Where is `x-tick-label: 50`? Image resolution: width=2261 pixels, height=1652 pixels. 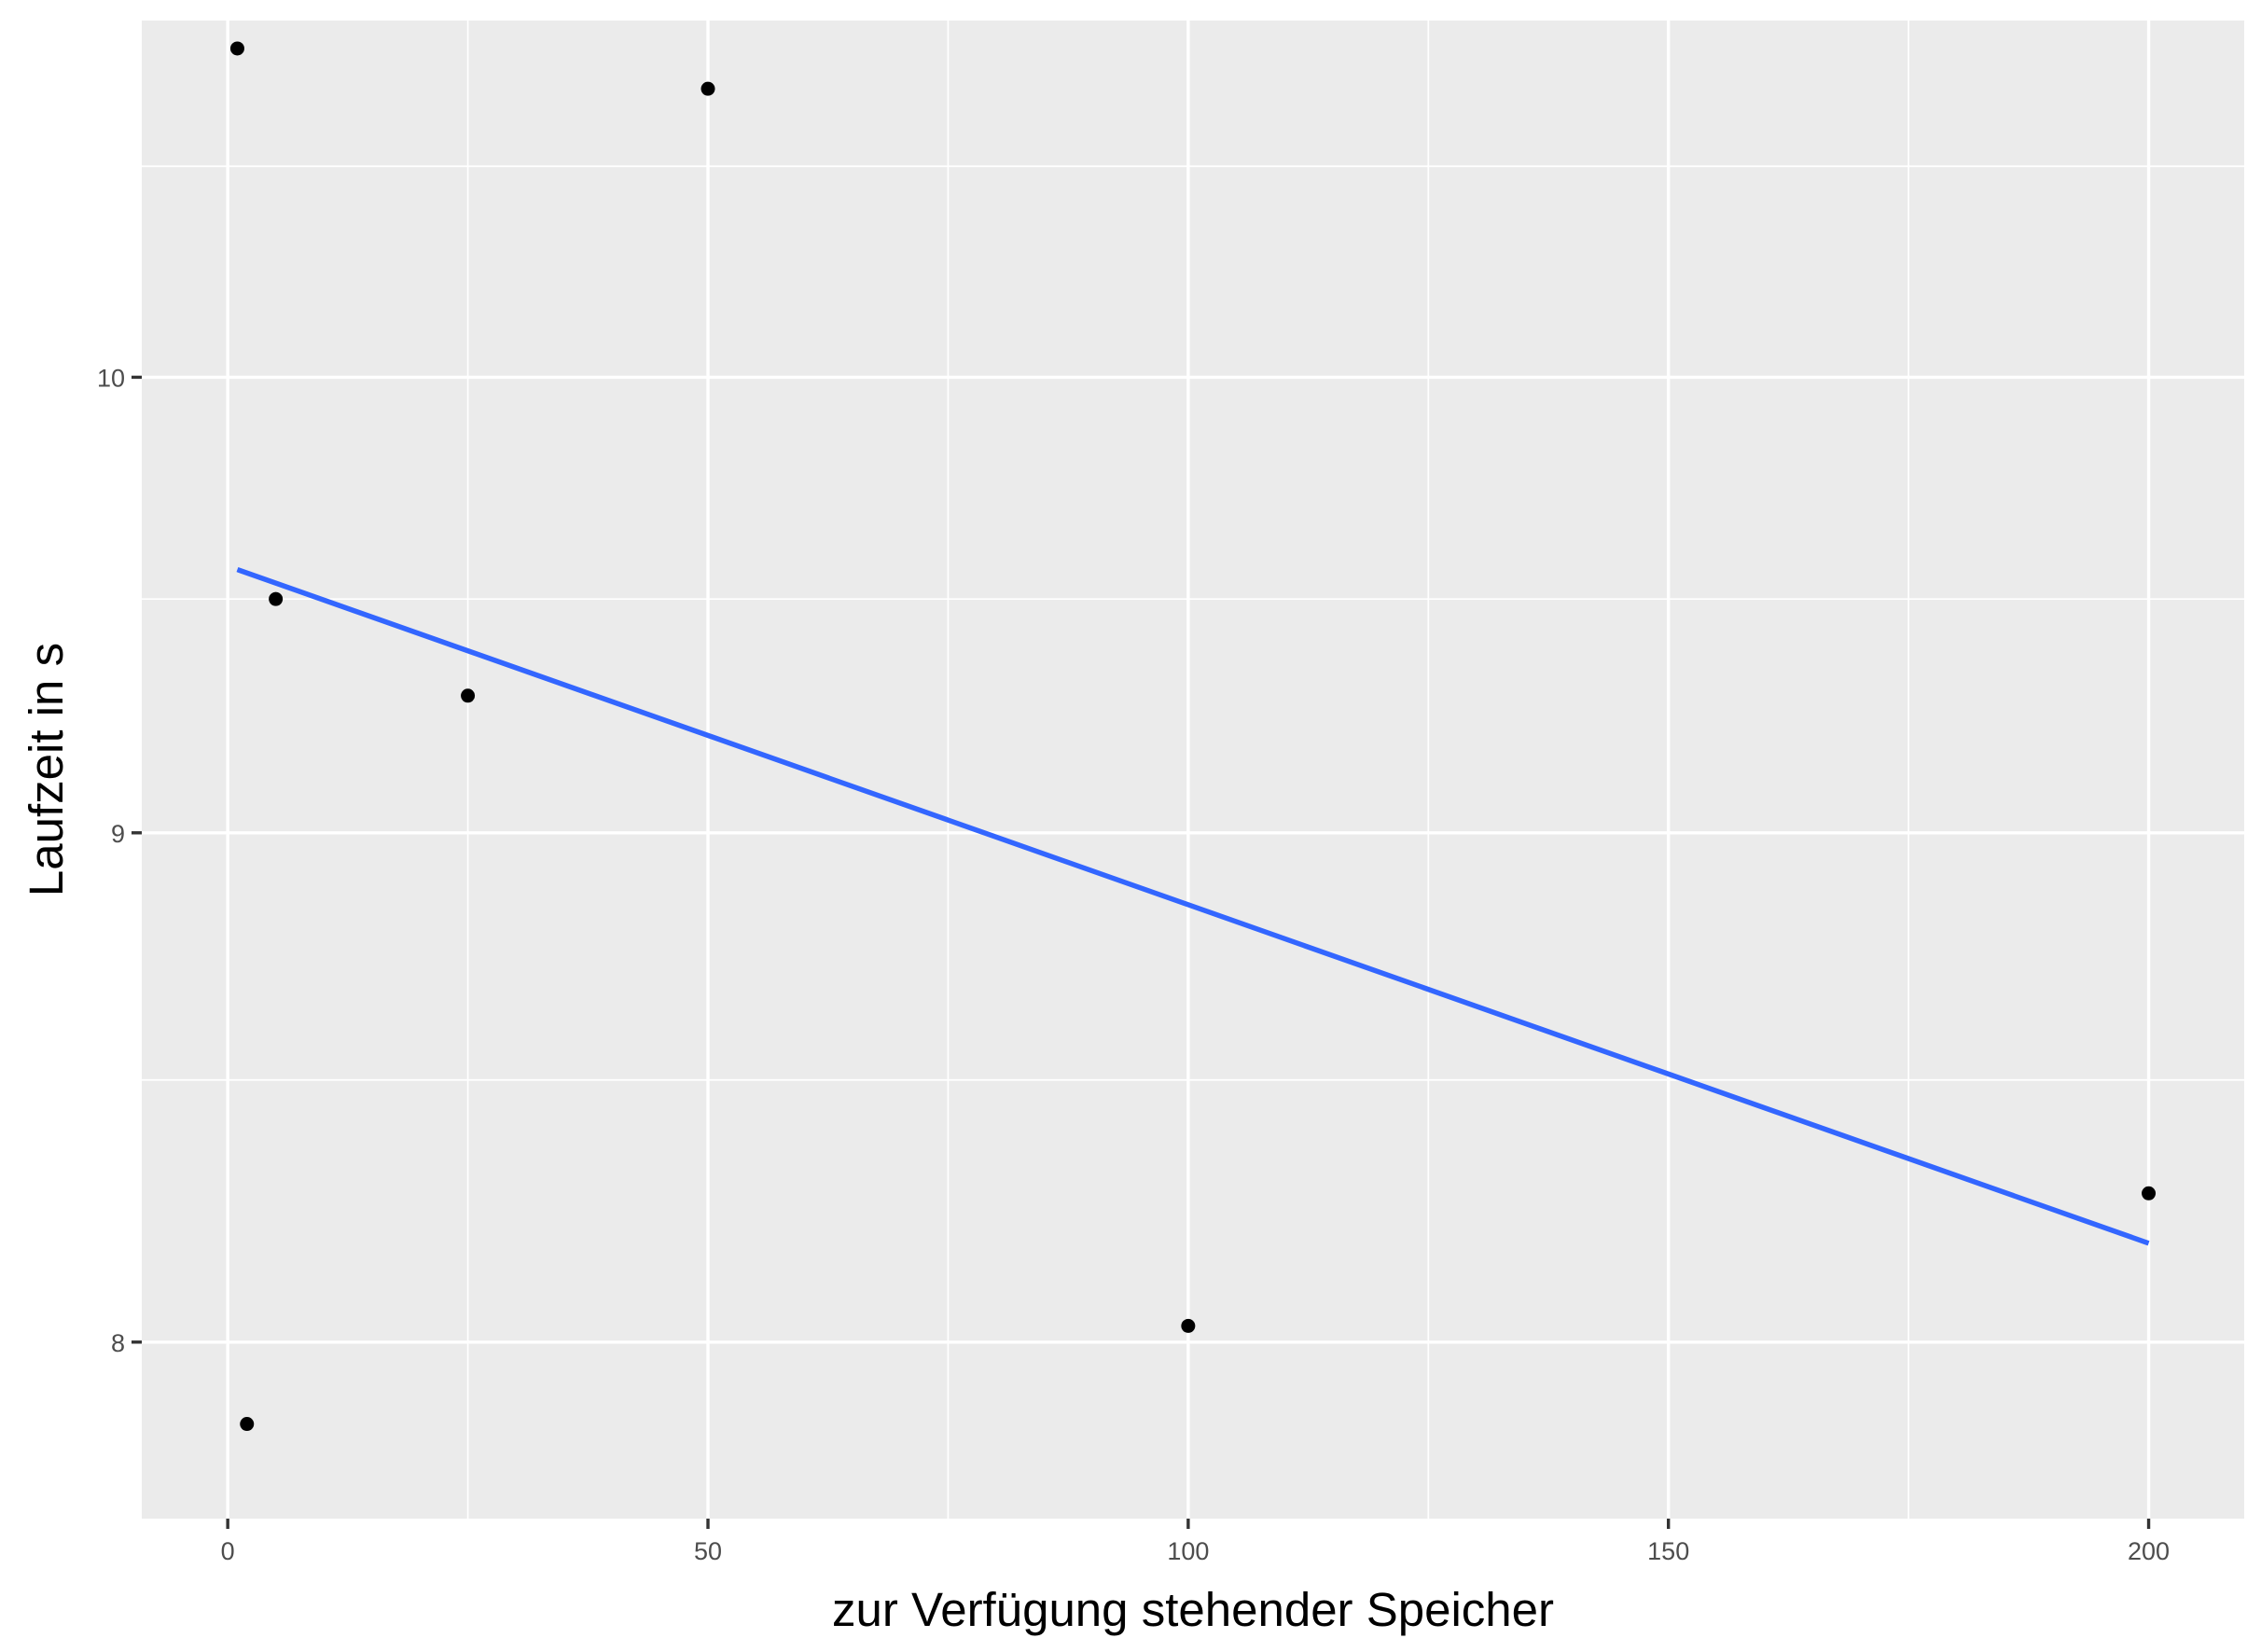
x-tick-label: 50 is located at coordinates (708, 1551).